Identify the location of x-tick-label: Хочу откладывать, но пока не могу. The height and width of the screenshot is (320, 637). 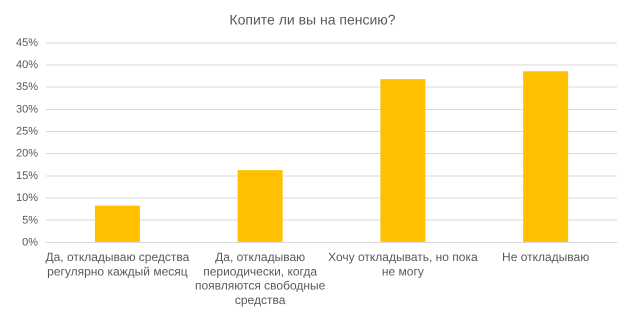
(403, 264).